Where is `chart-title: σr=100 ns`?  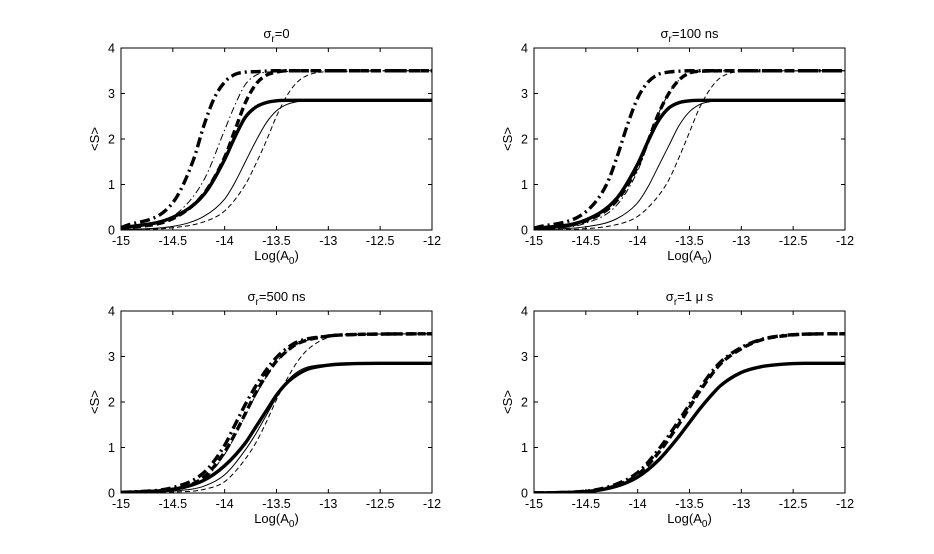 chart-title: σr=100 ns is located at coordinates (690, 35).